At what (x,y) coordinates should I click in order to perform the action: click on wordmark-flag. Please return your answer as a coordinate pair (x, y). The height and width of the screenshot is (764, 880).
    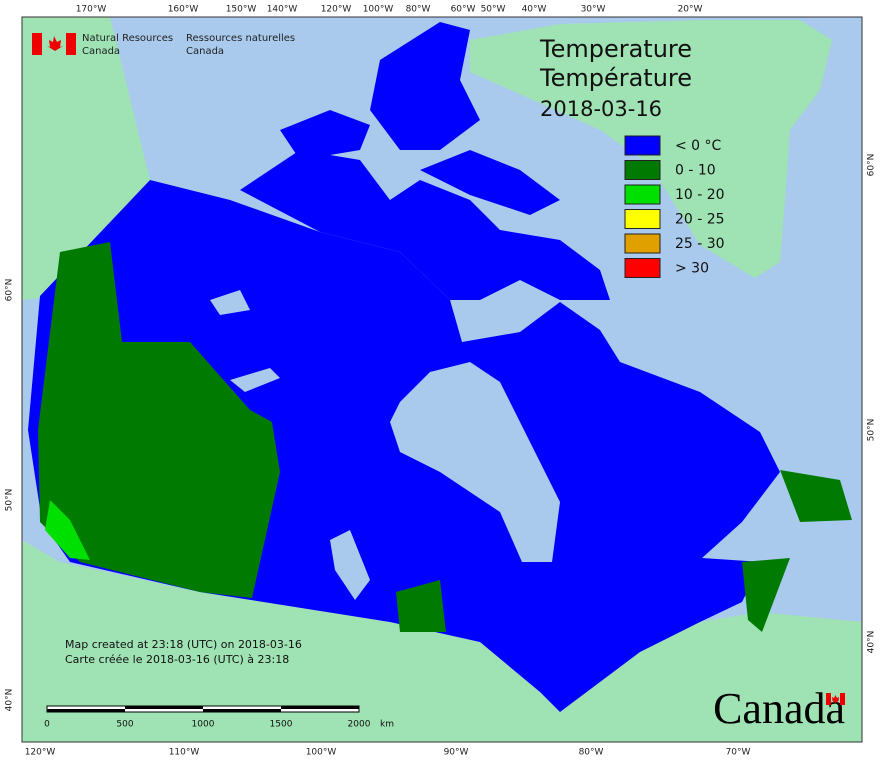
    Looking at the image, I should click on (835, 699).